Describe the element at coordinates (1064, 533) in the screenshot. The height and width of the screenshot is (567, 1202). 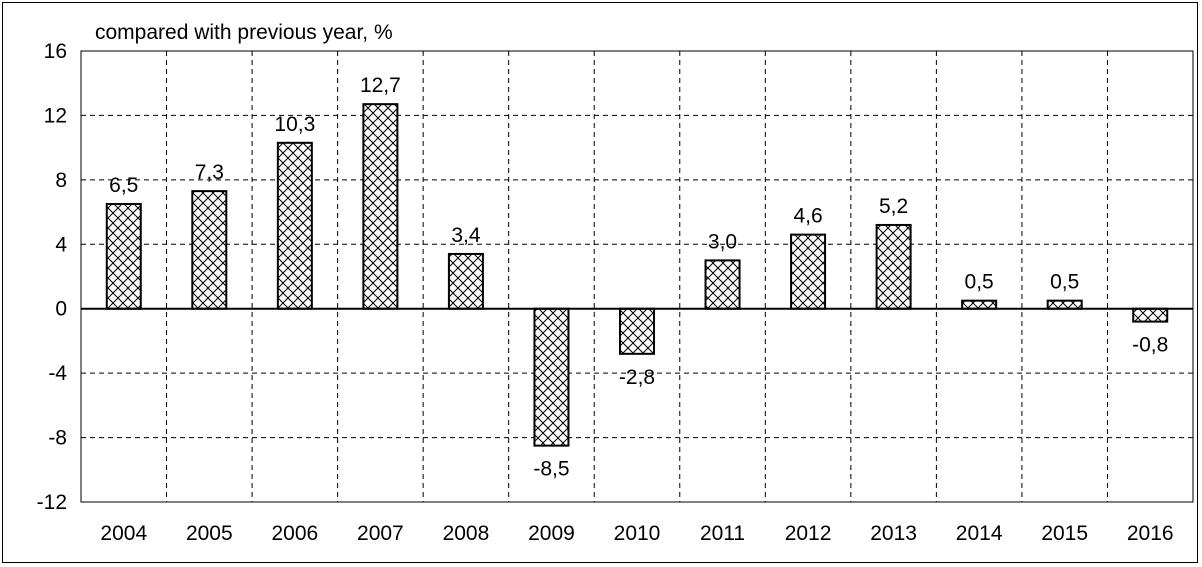
I see `x-tick-label: 2015` at that location.